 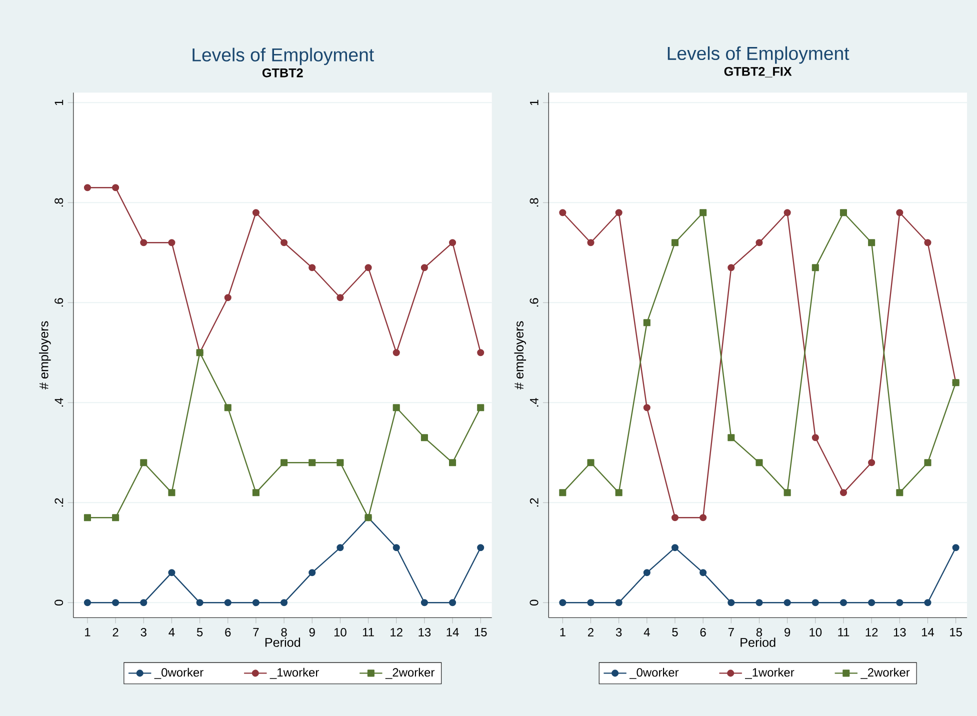 What do you see at coordinates (59, 502) in the screenshot?
I see `y-tick-label: .2` at bounding box center [59, 502].